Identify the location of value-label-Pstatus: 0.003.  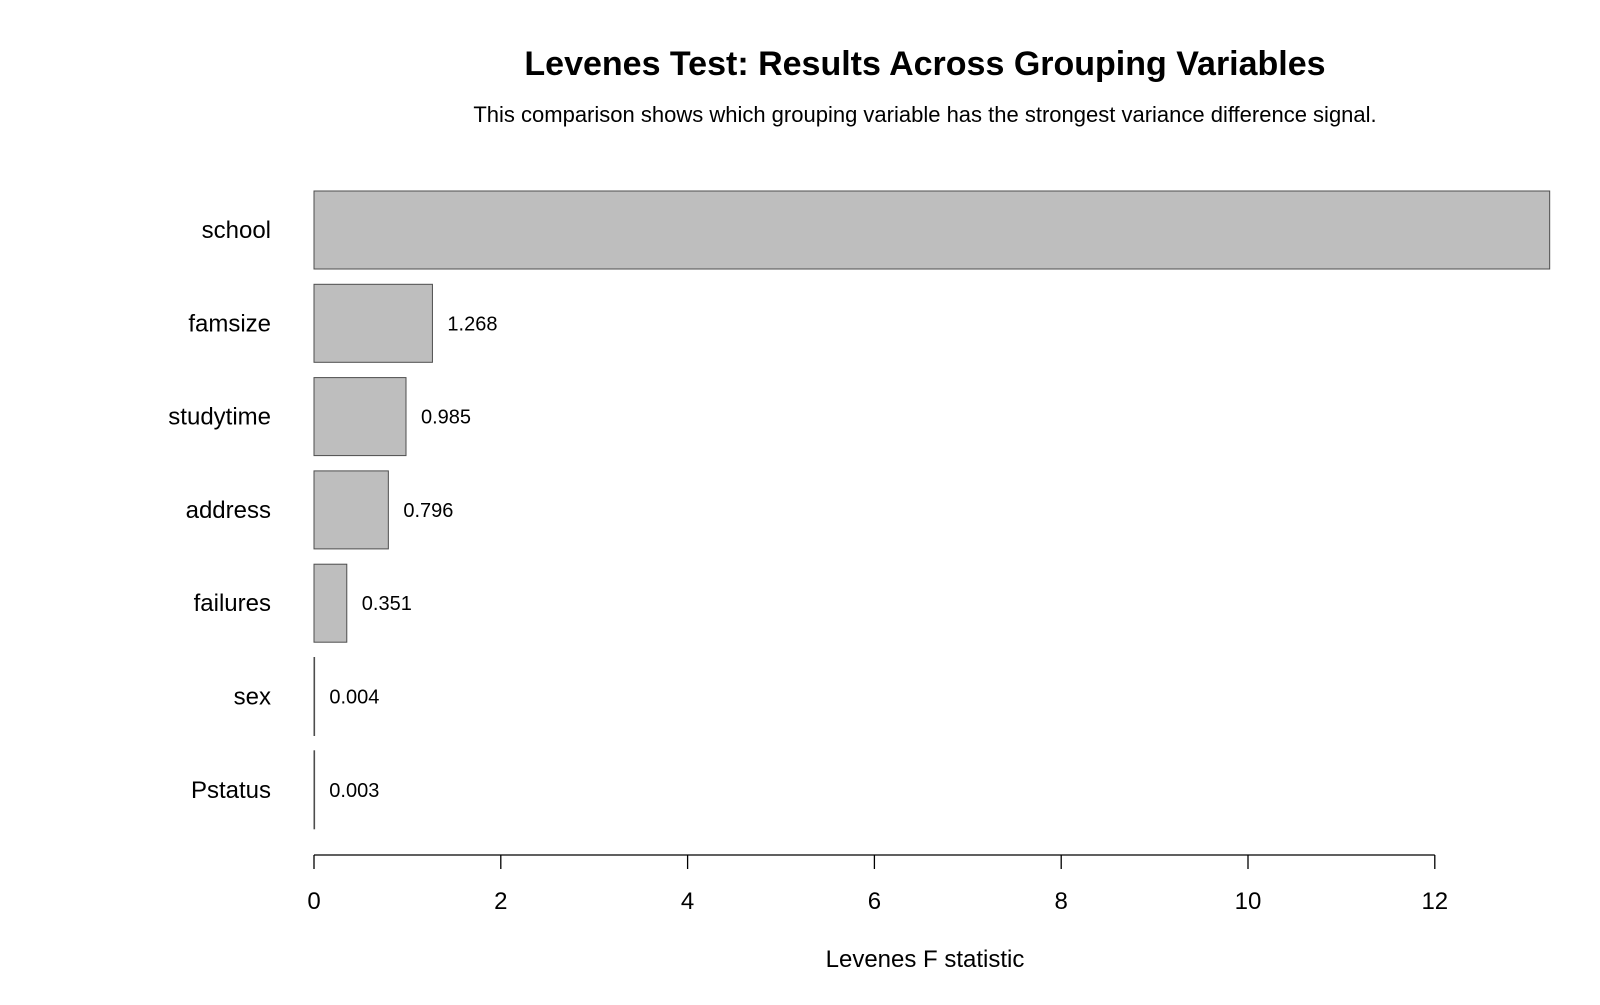
(354, 791).